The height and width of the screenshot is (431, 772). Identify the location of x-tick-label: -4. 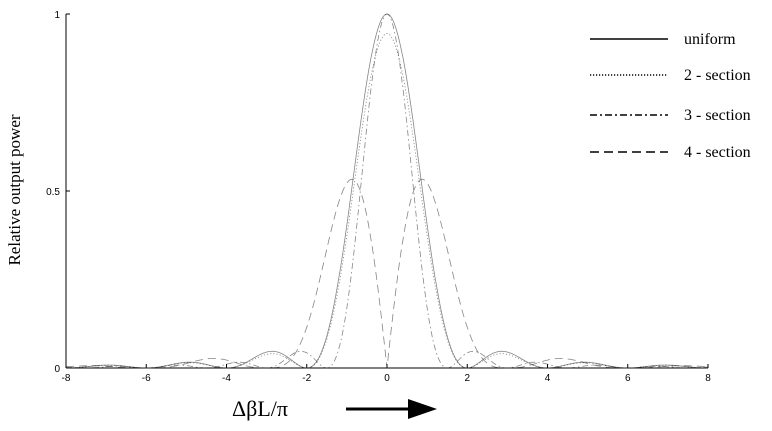
(226, 378).